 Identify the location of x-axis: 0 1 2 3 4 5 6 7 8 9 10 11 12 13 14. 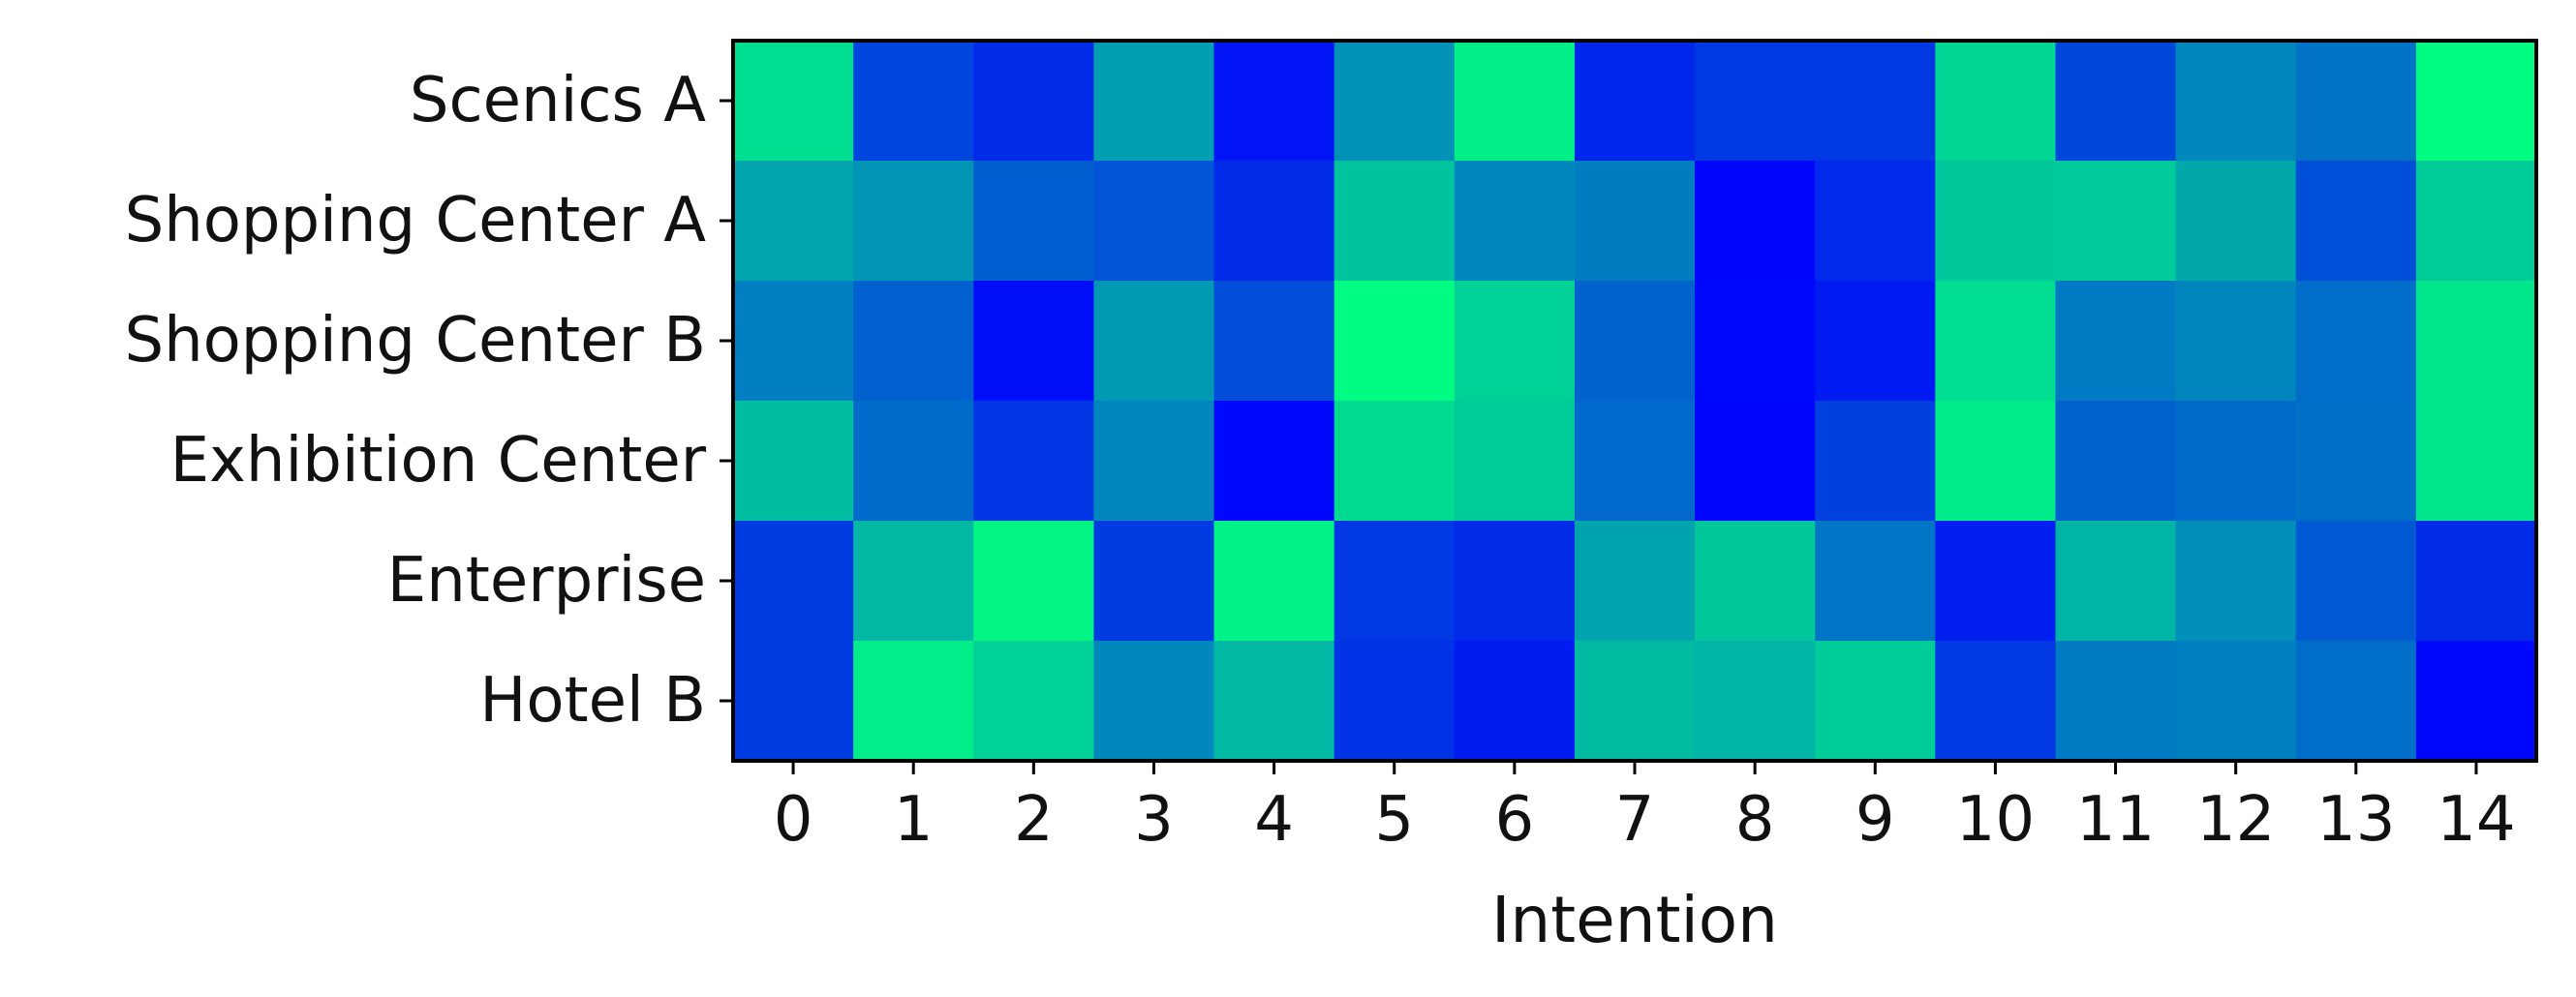
(1645, 808).